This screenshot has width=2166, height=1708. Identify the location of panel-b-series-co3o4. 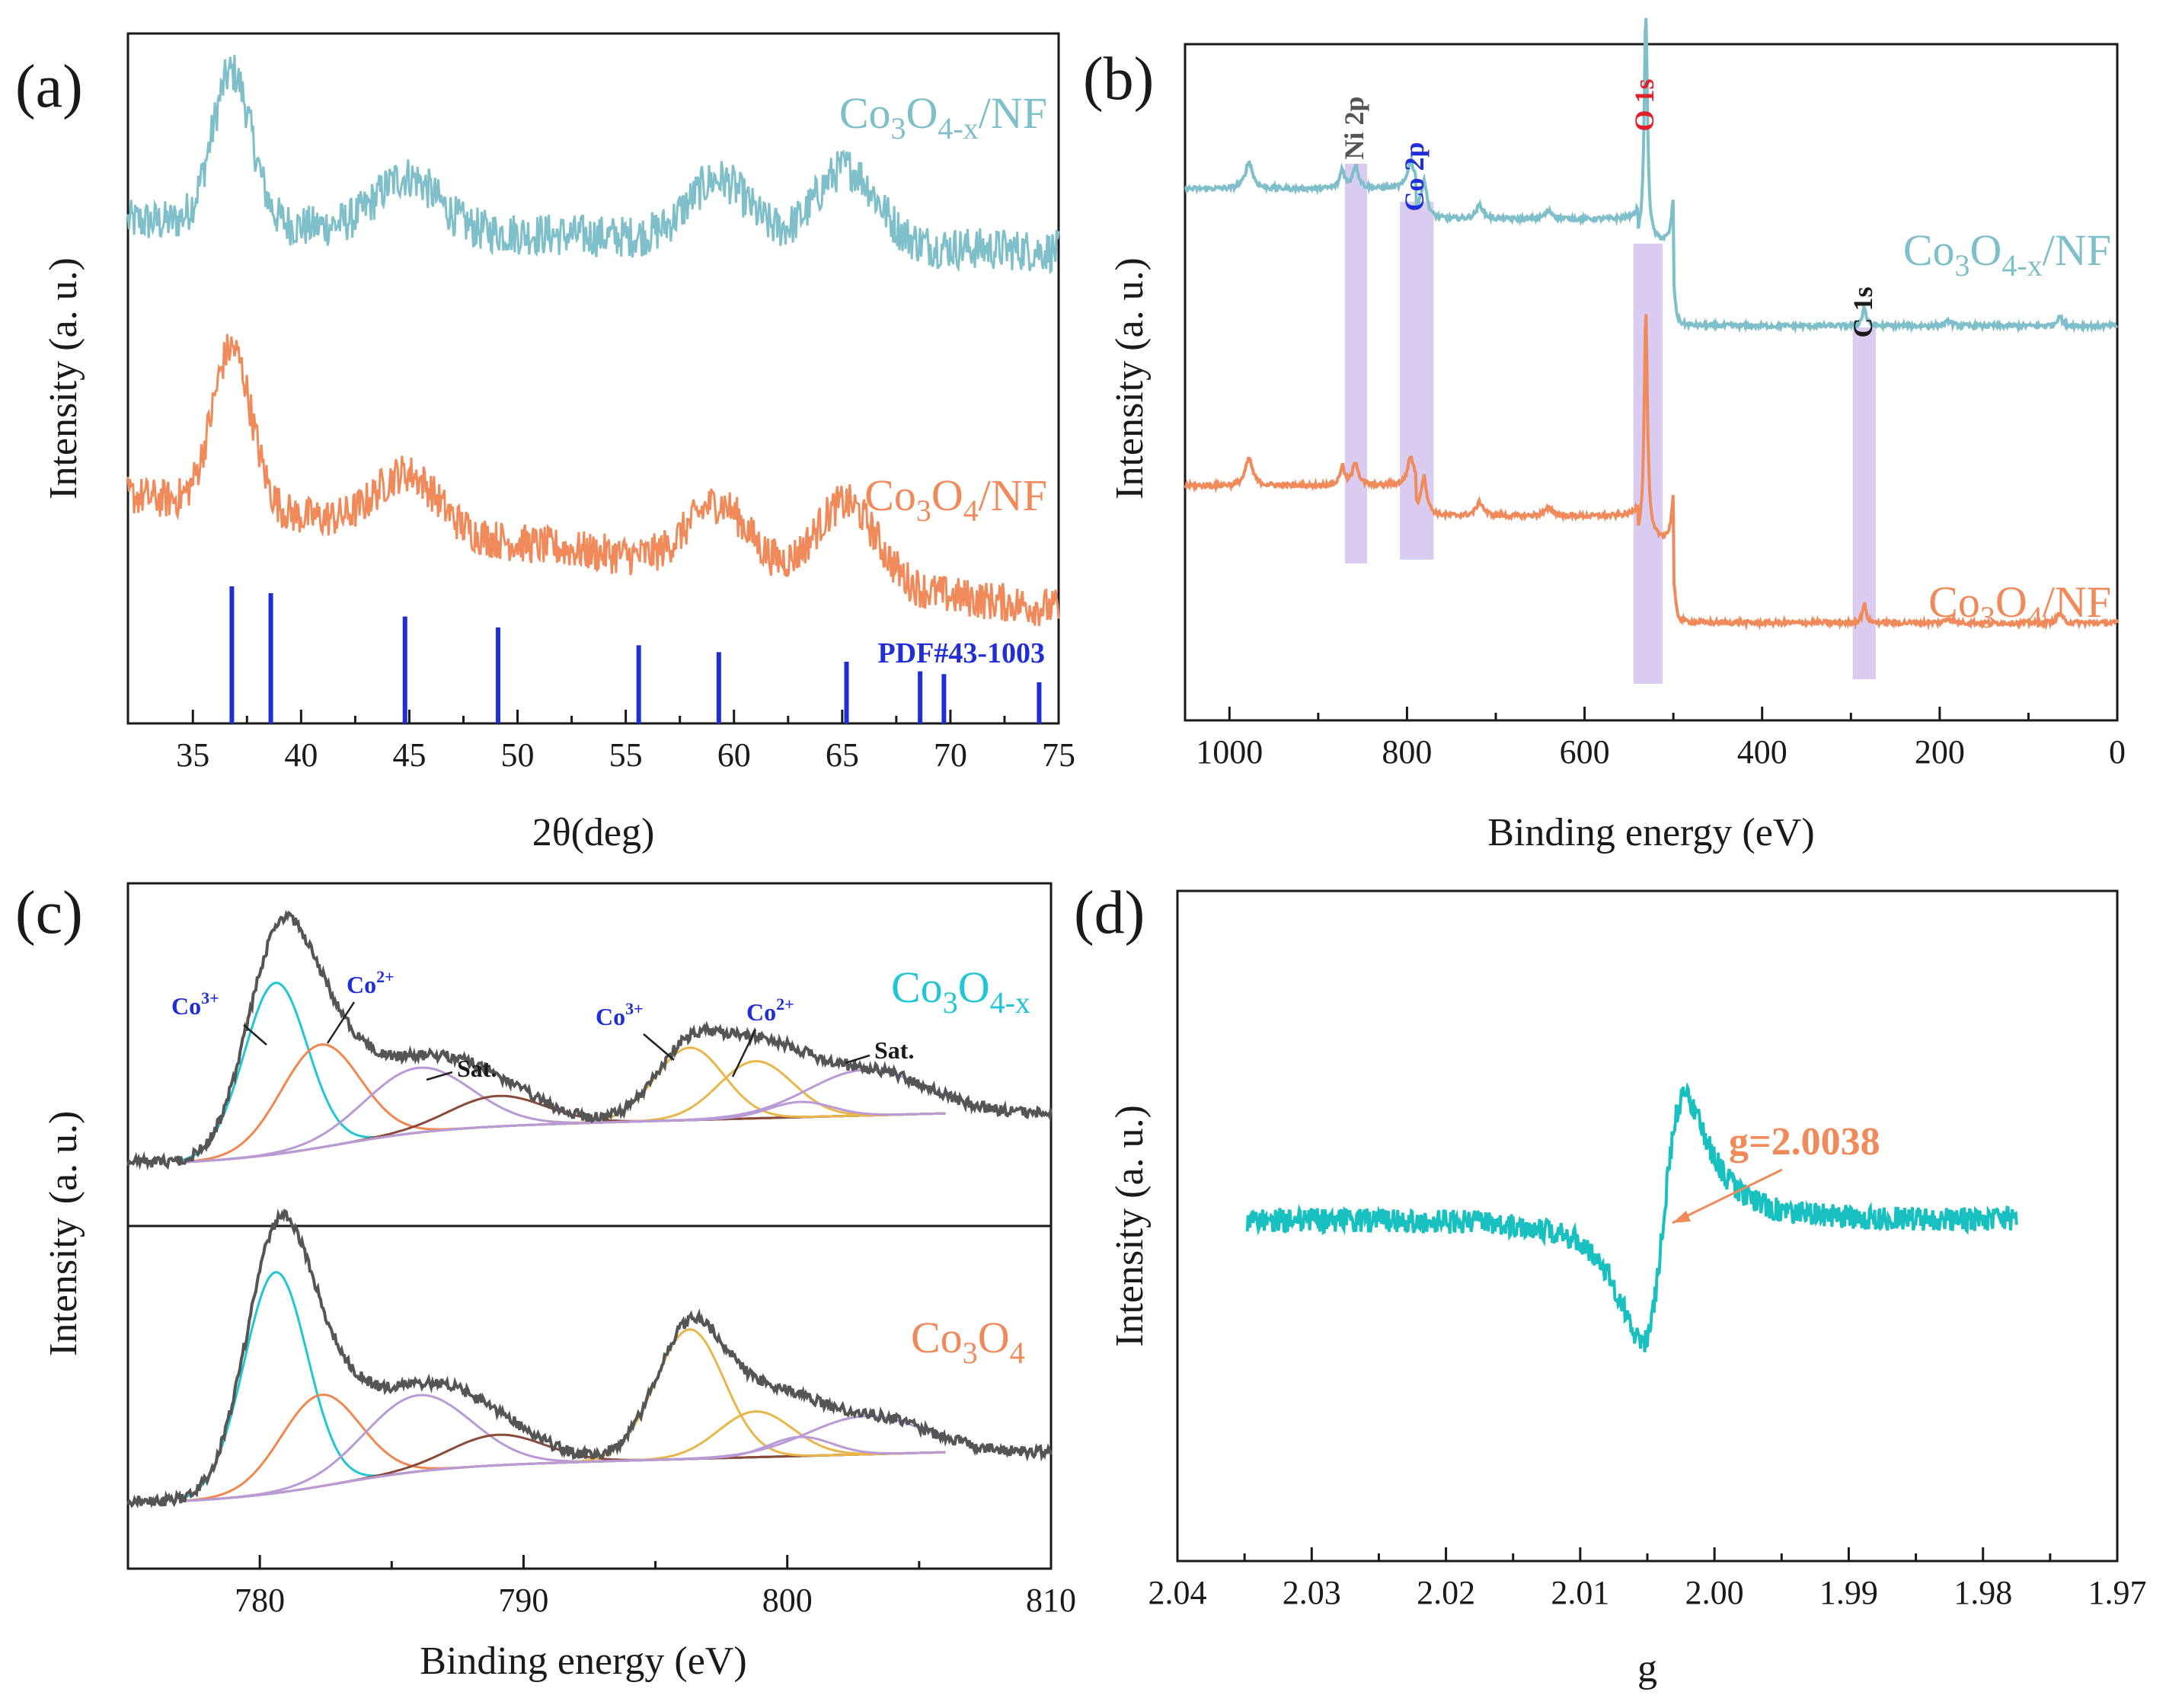
(1651, 473).